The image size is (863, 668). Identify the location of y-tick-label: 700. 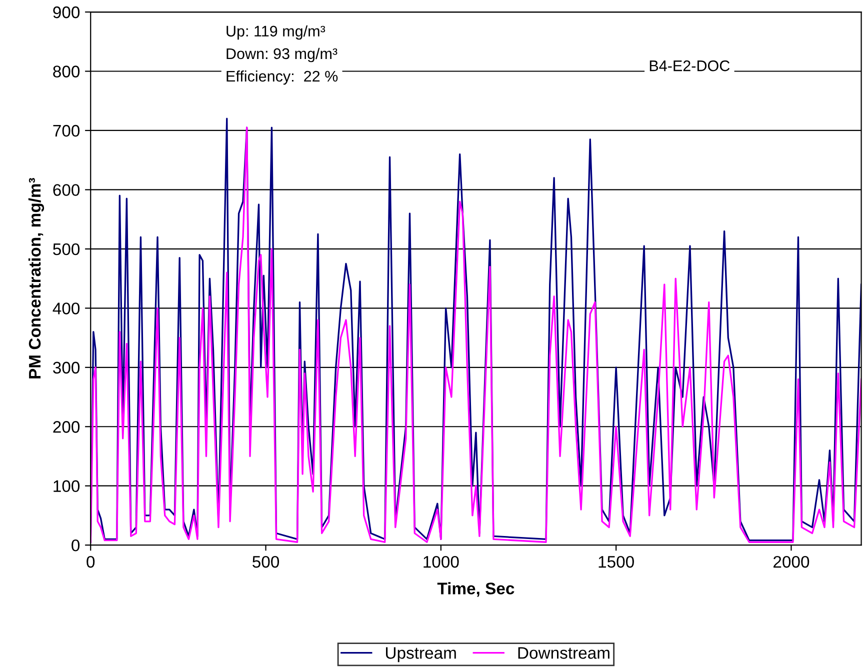
(66, 130).